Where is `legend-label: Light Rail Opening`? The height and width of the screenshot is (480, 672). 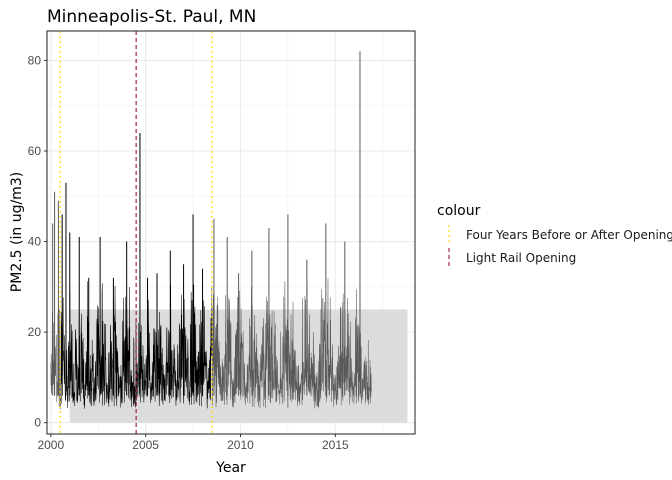 legend-label: Light Rail Opening is located at coordinates (521, 258).